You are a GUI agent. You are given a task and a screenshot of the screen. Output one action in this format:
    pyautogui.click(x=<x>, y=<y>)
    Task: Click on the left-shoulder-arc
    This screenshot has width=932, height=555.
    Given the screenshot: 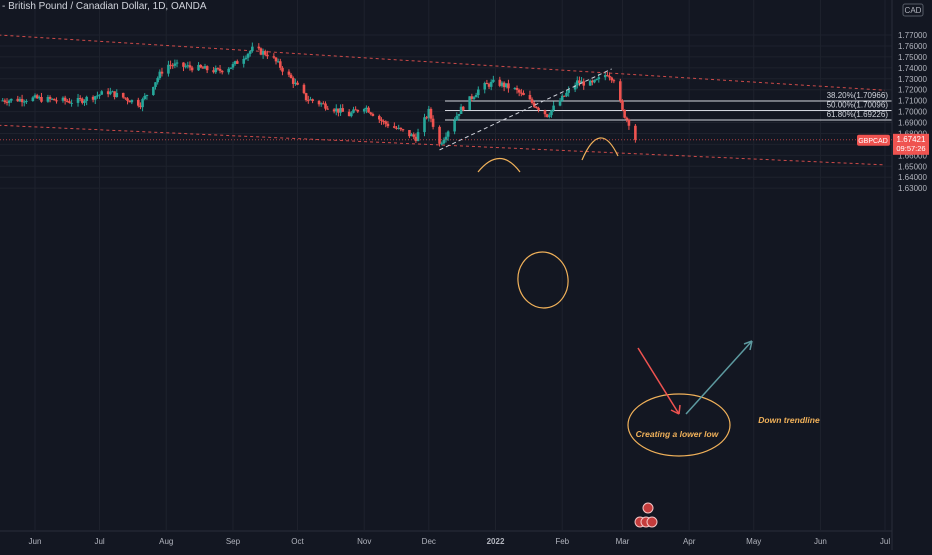 What is the action you would take?
    pyautogui.click(x=499, y=165)
    